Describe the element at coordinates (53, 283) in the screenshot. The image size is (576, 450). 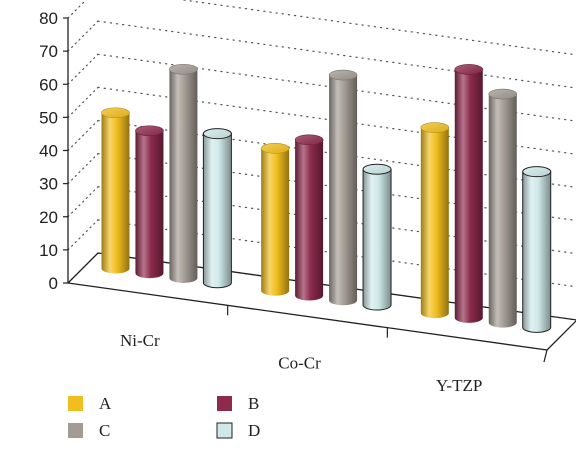
I see `y-tick-label-0: 0` at that location.